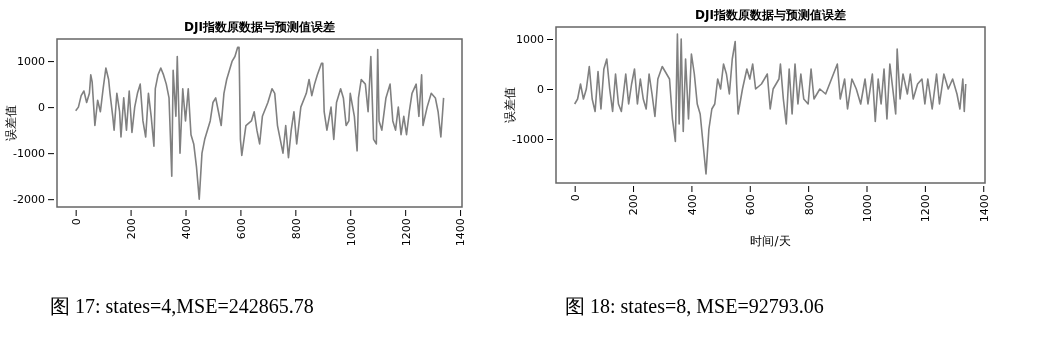 The width and height of the screenshot is (1058, 348). Describe the element at coordinates (770, 241) in the screenshot. I see `x-axis-title: 时间/天` at that location.